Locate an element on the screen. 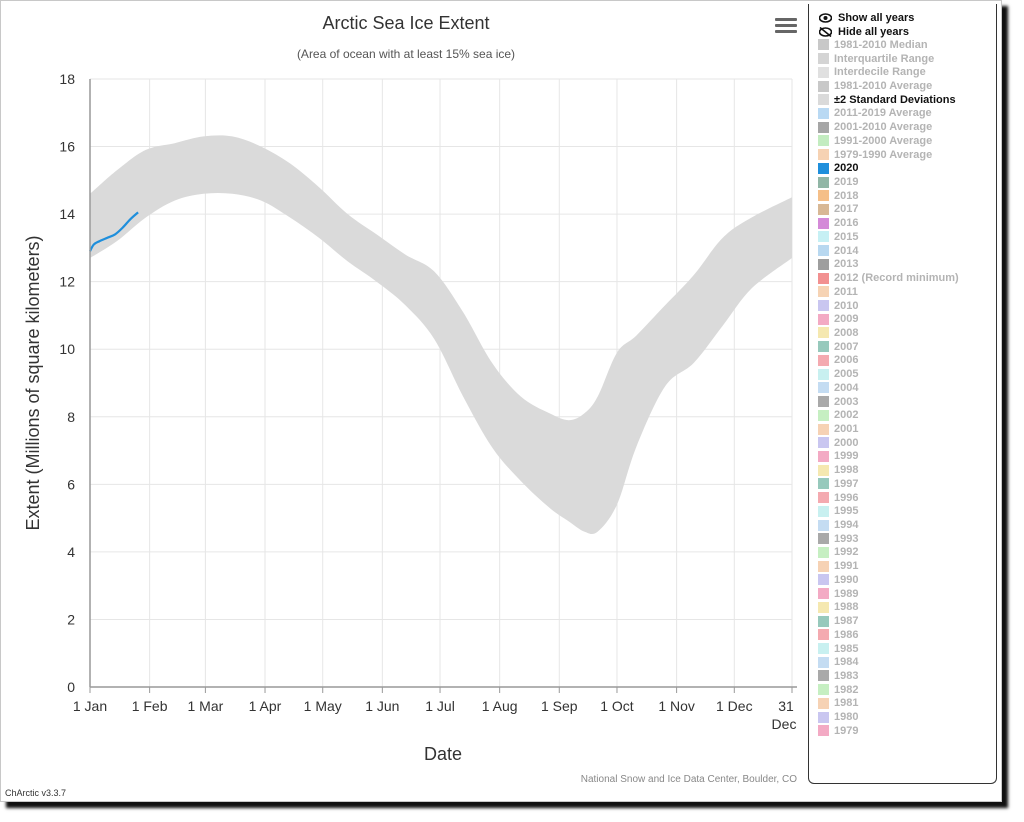  legend-item: 1991 is located at coordinates (838, 566).